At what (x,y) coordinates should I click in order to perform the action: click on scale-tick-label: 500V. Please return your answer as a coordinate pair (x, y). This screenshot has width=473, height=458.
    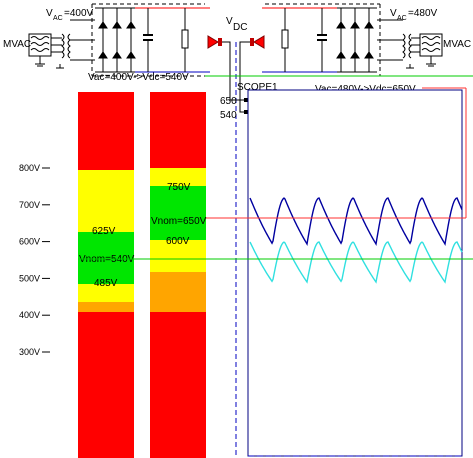
    Looking at the image, I should click on (29, 278).